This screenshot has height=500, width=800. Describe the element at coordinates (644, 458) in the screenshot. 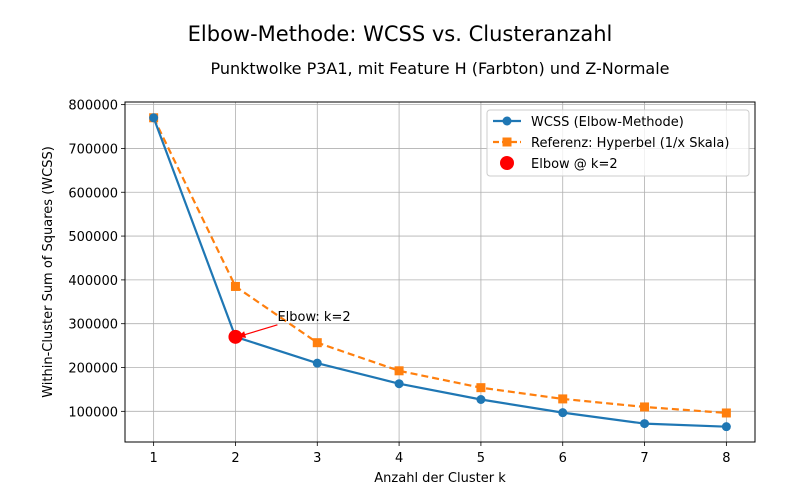

I see `x-tick-label: 7` at that location.